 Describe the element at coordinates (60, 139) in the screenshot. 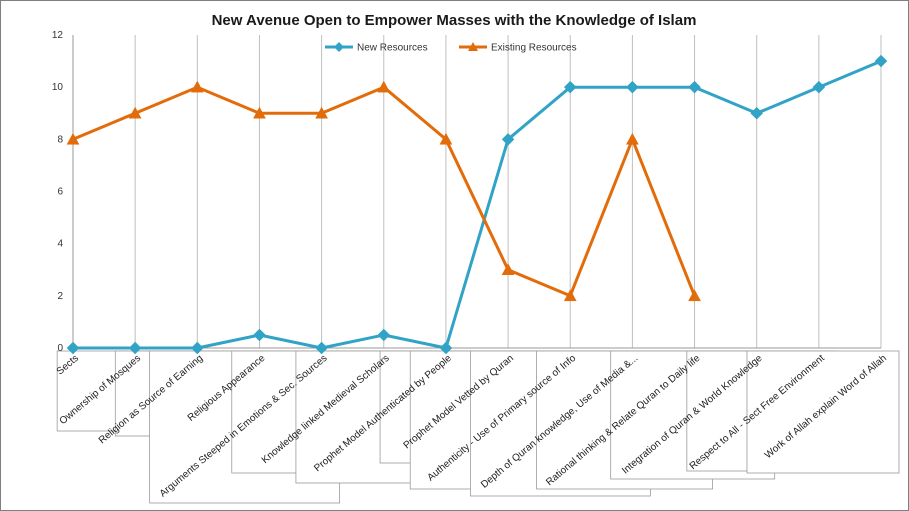

I see `y-tick-label: 8` at that location.